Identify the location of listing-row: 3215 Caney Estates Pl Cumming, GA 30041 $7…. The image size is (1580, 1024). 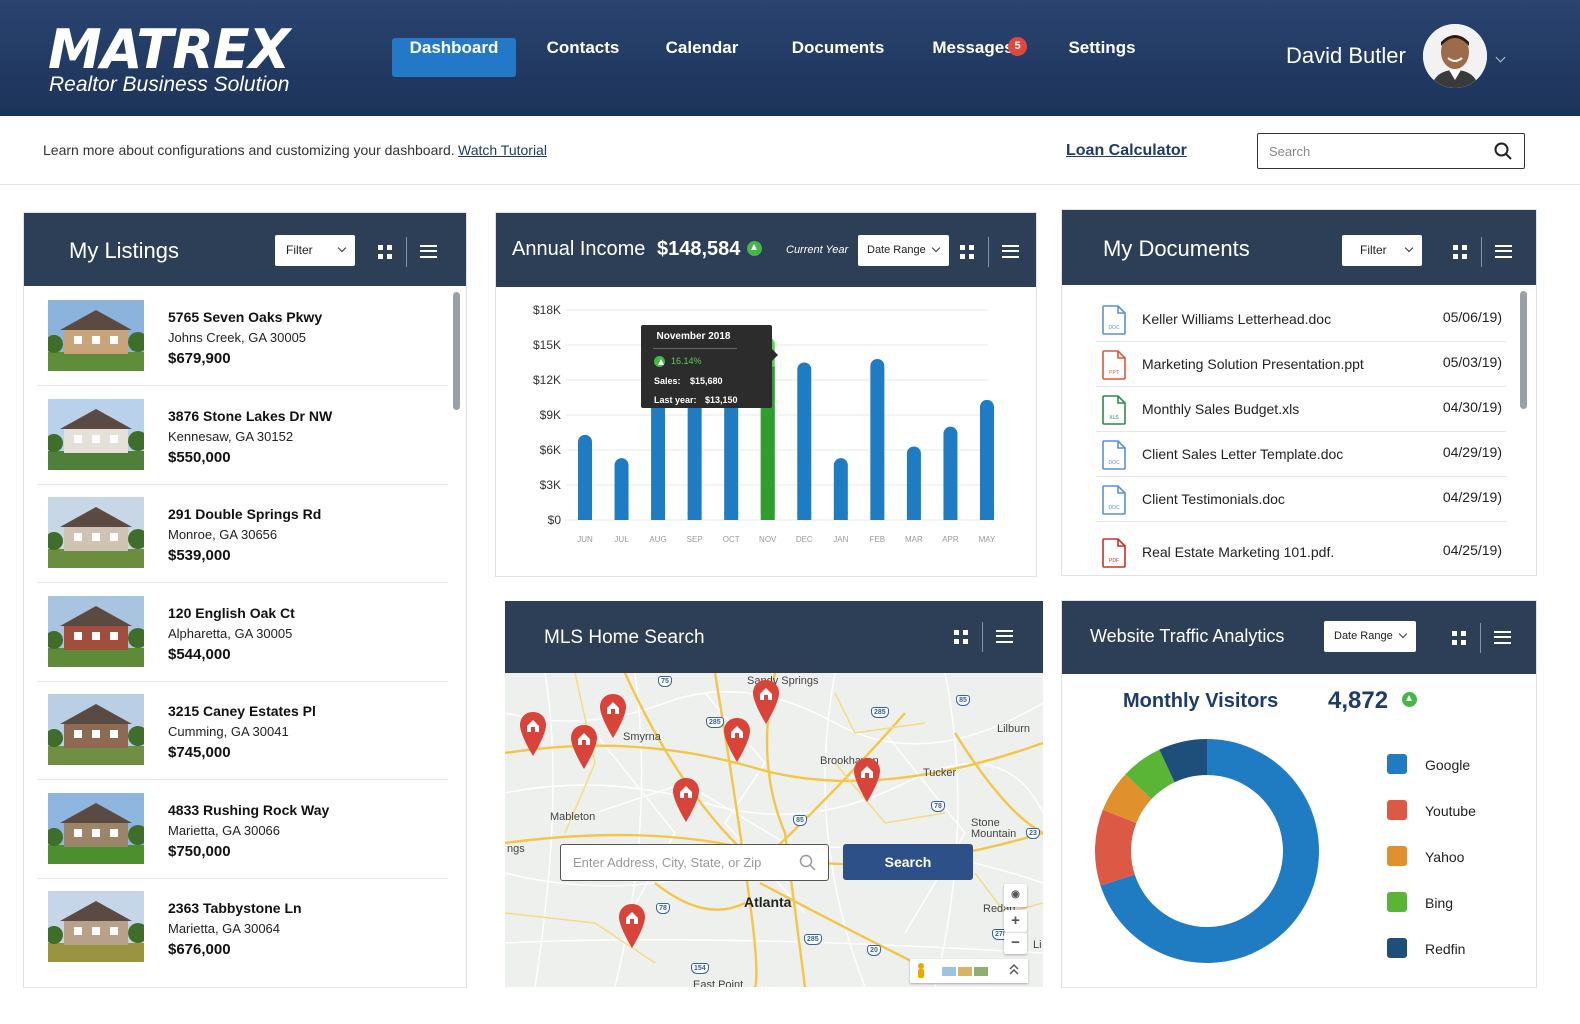
(243, 731).